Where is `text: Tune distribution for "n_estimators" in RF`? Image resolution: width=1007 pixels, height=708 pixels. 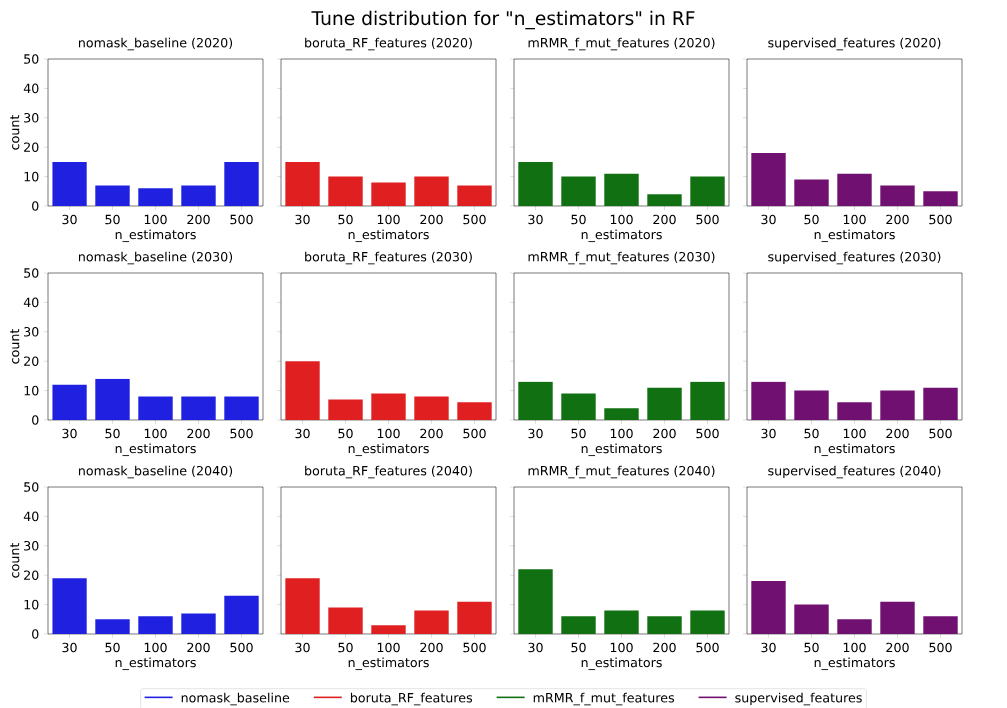
text: Tune distribution for "n_estimators" in RF is located at coordinates (503, 20).